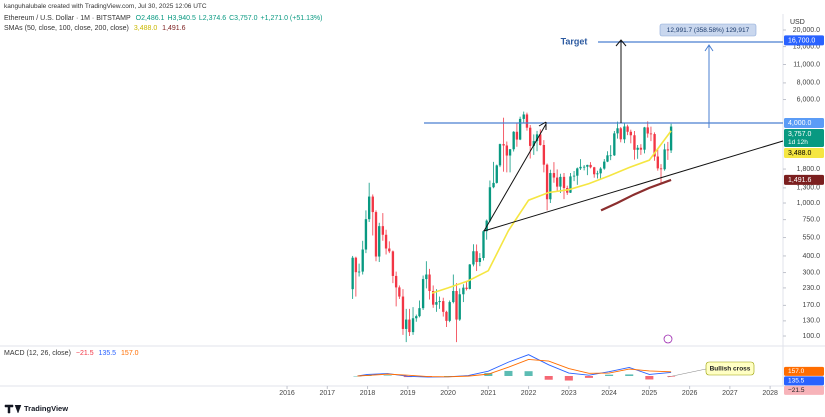 Image resolution: width=825 pixels, height=417 pixels. Describe the element at coordinates (150, 18) in the screenshot. I see `ohlc-value: O2,486.1` at that location.